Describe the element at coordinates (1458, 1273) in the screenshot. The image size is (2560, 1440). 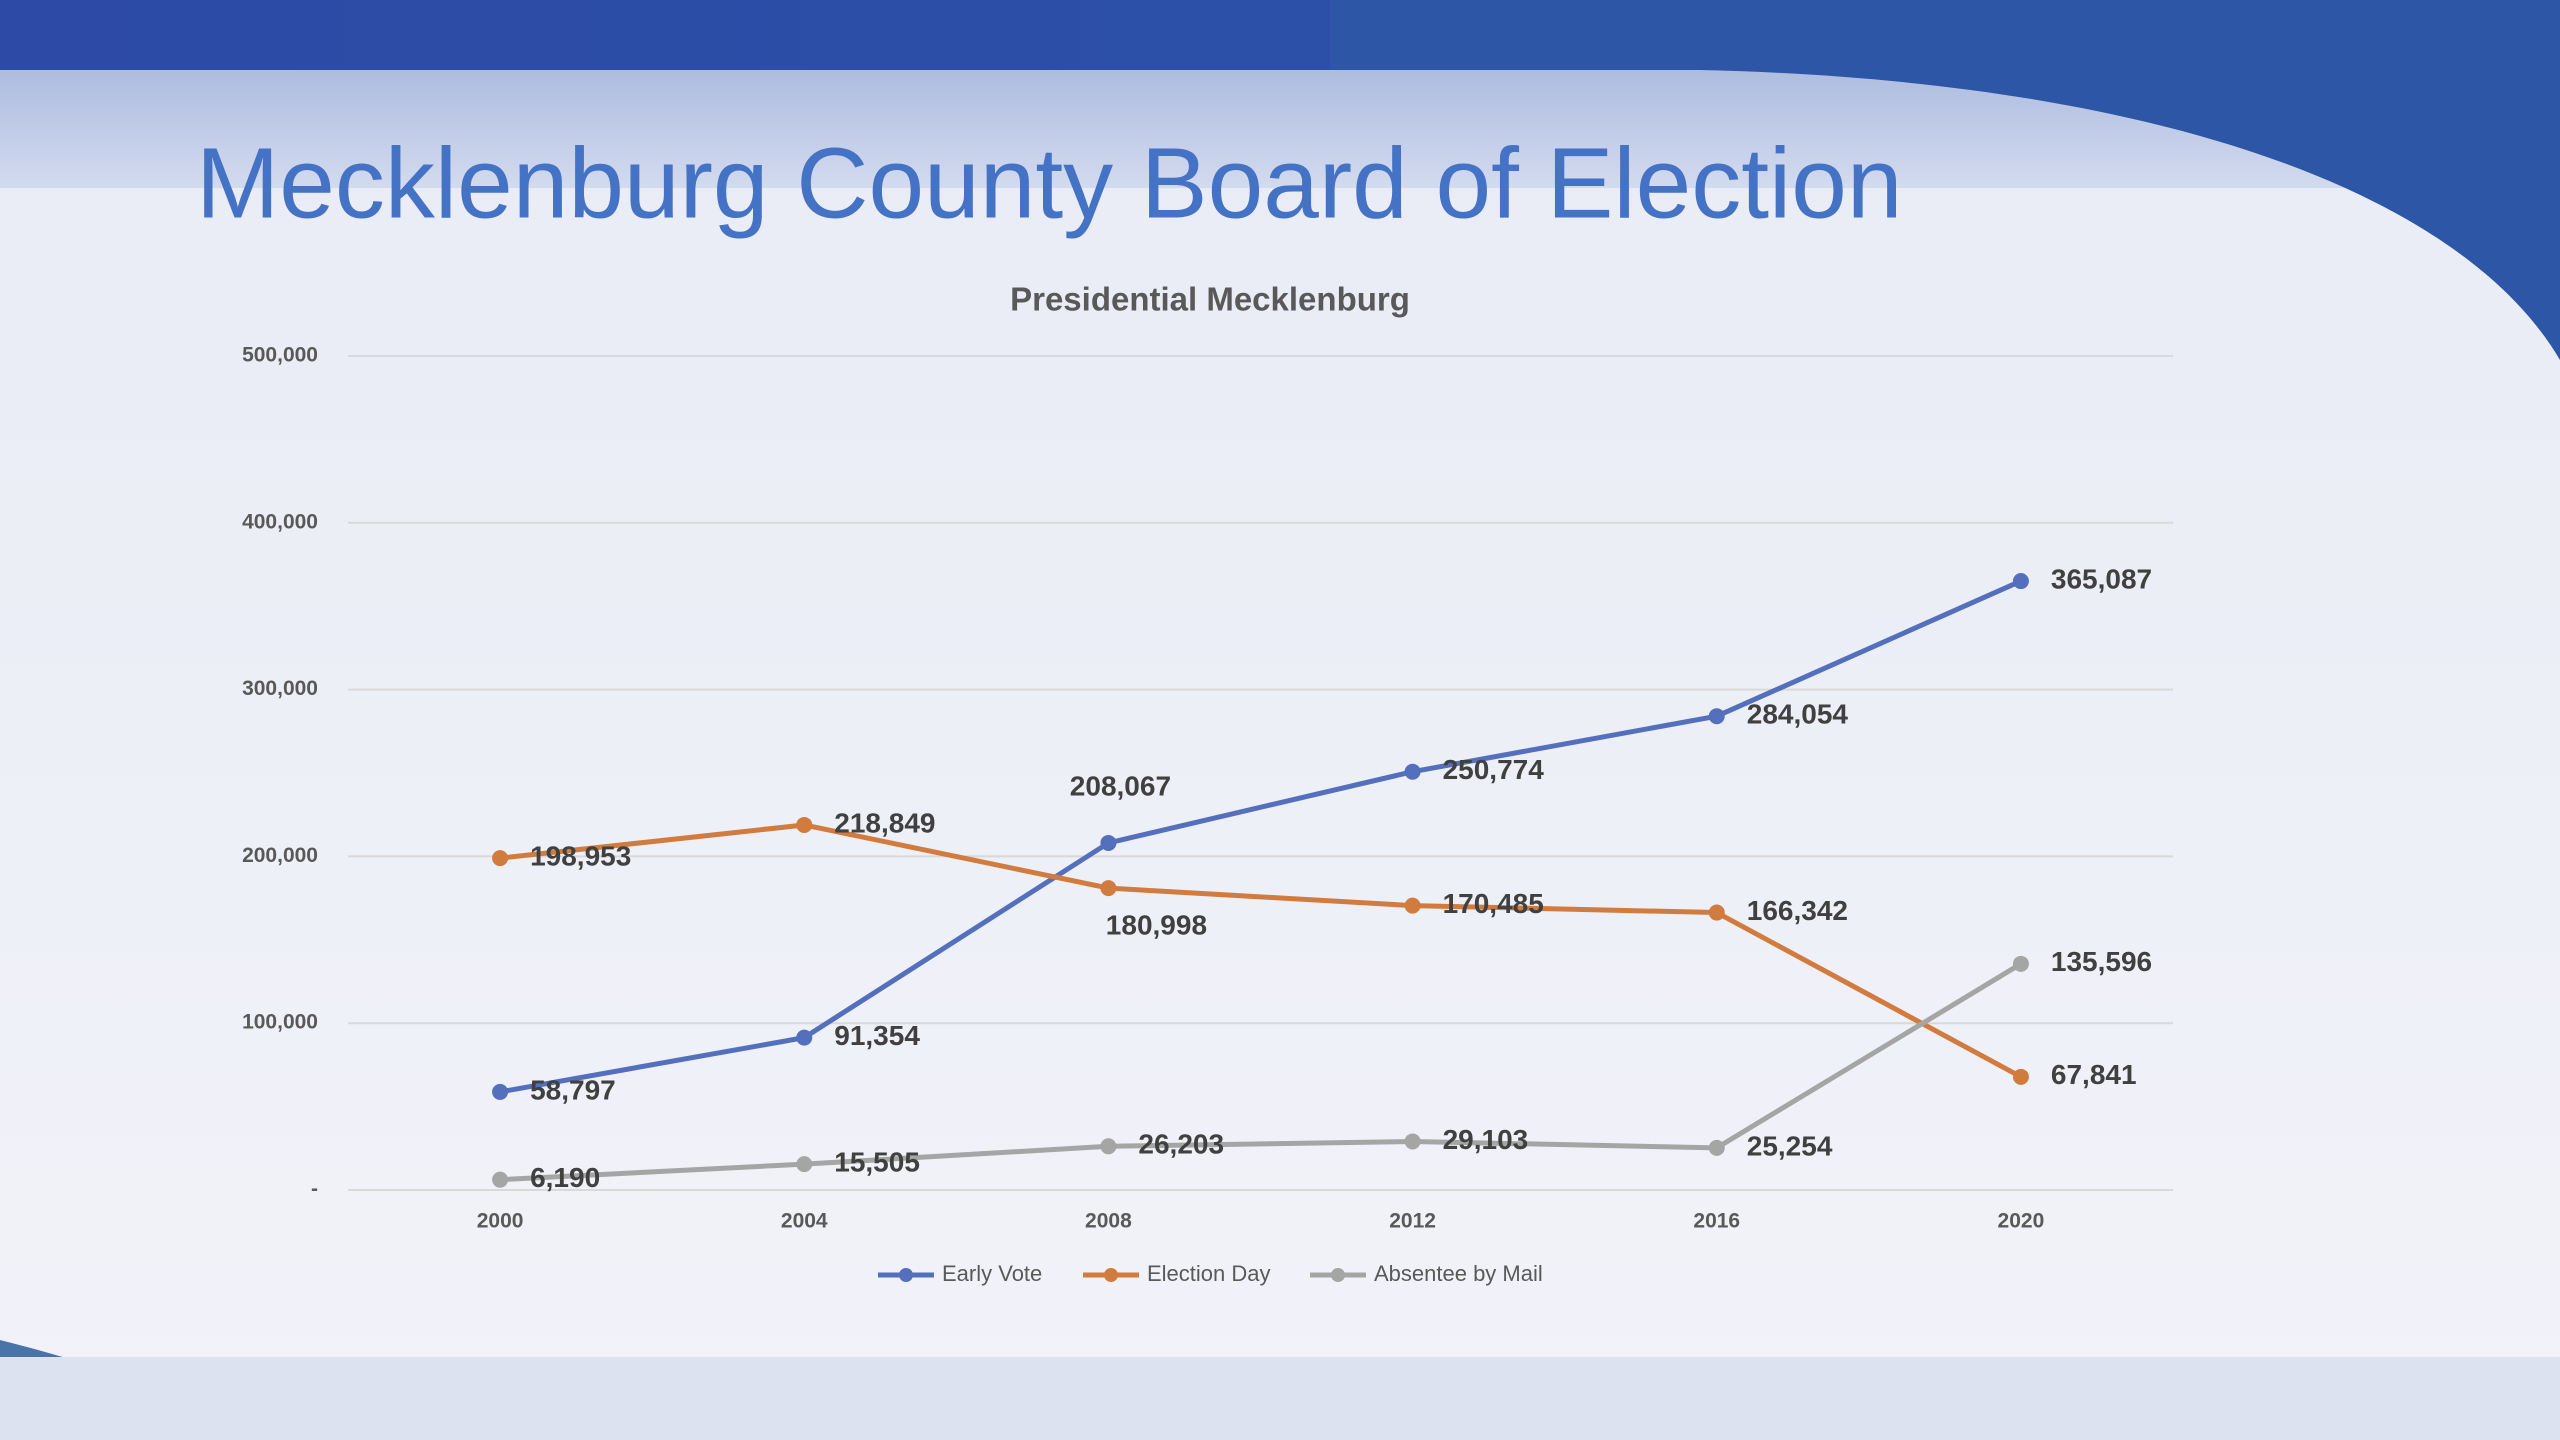
I see `legend-label: Absentee by Mail` at that location.